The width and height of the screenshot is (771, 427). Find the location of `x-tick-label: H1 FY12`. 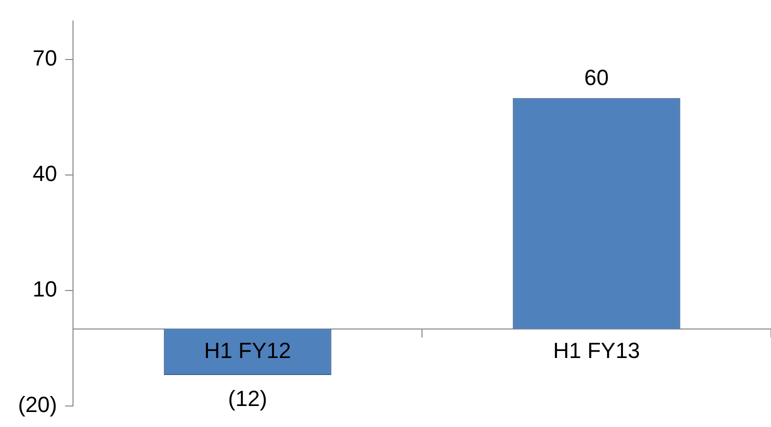

x-tick-label: H1 FY12 is located at coordinates (248, 350).